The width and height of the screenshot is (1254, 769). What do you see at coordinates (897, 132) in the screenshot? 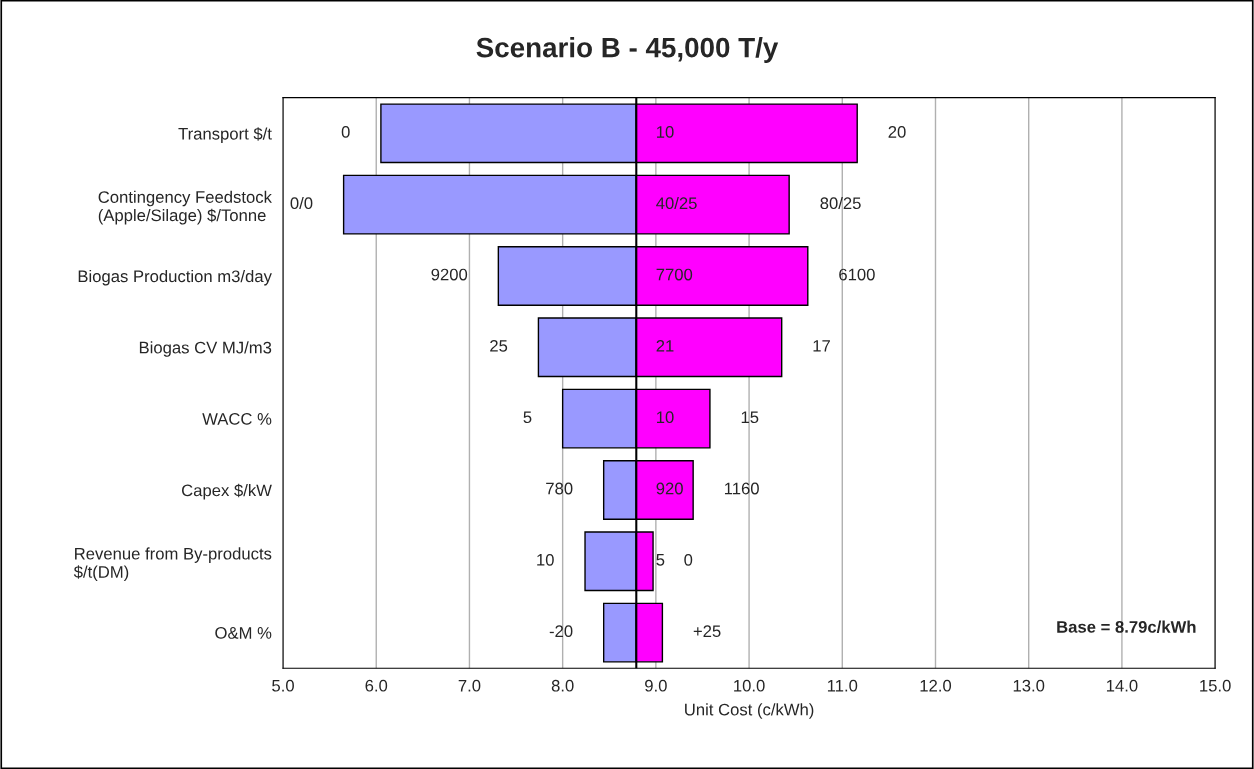
I see `annotation: 20` at bounding box center [897, 132].